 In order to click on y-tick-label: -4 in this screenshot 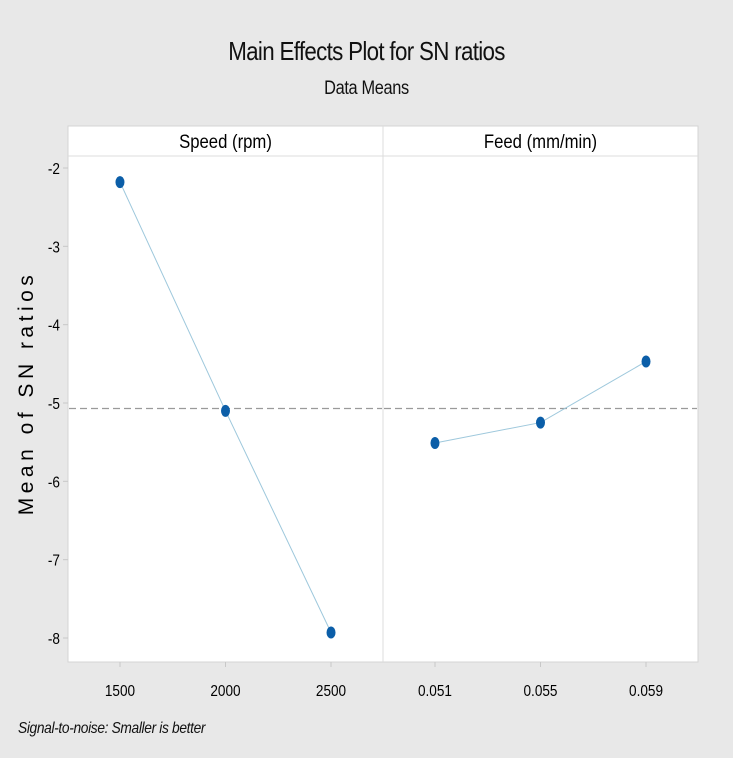, I will do `click(54, 326)`.